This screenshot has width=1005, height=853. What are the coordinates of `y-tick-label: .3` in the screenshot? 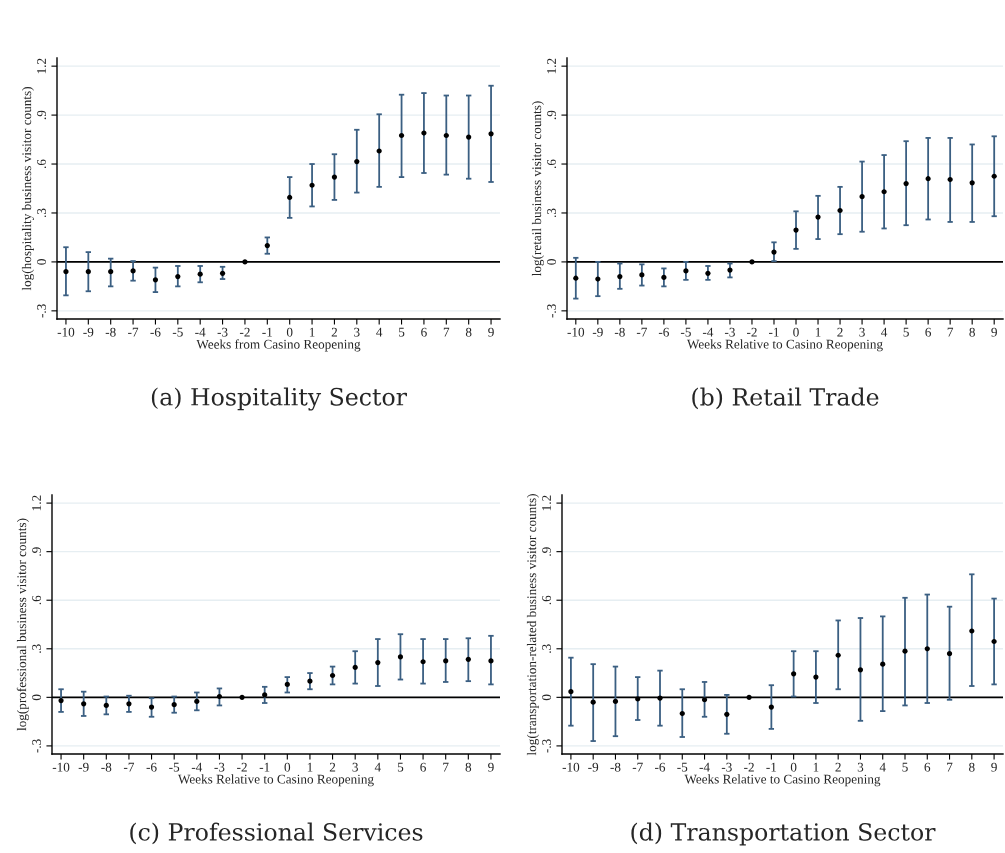 It's located at (37, 648).